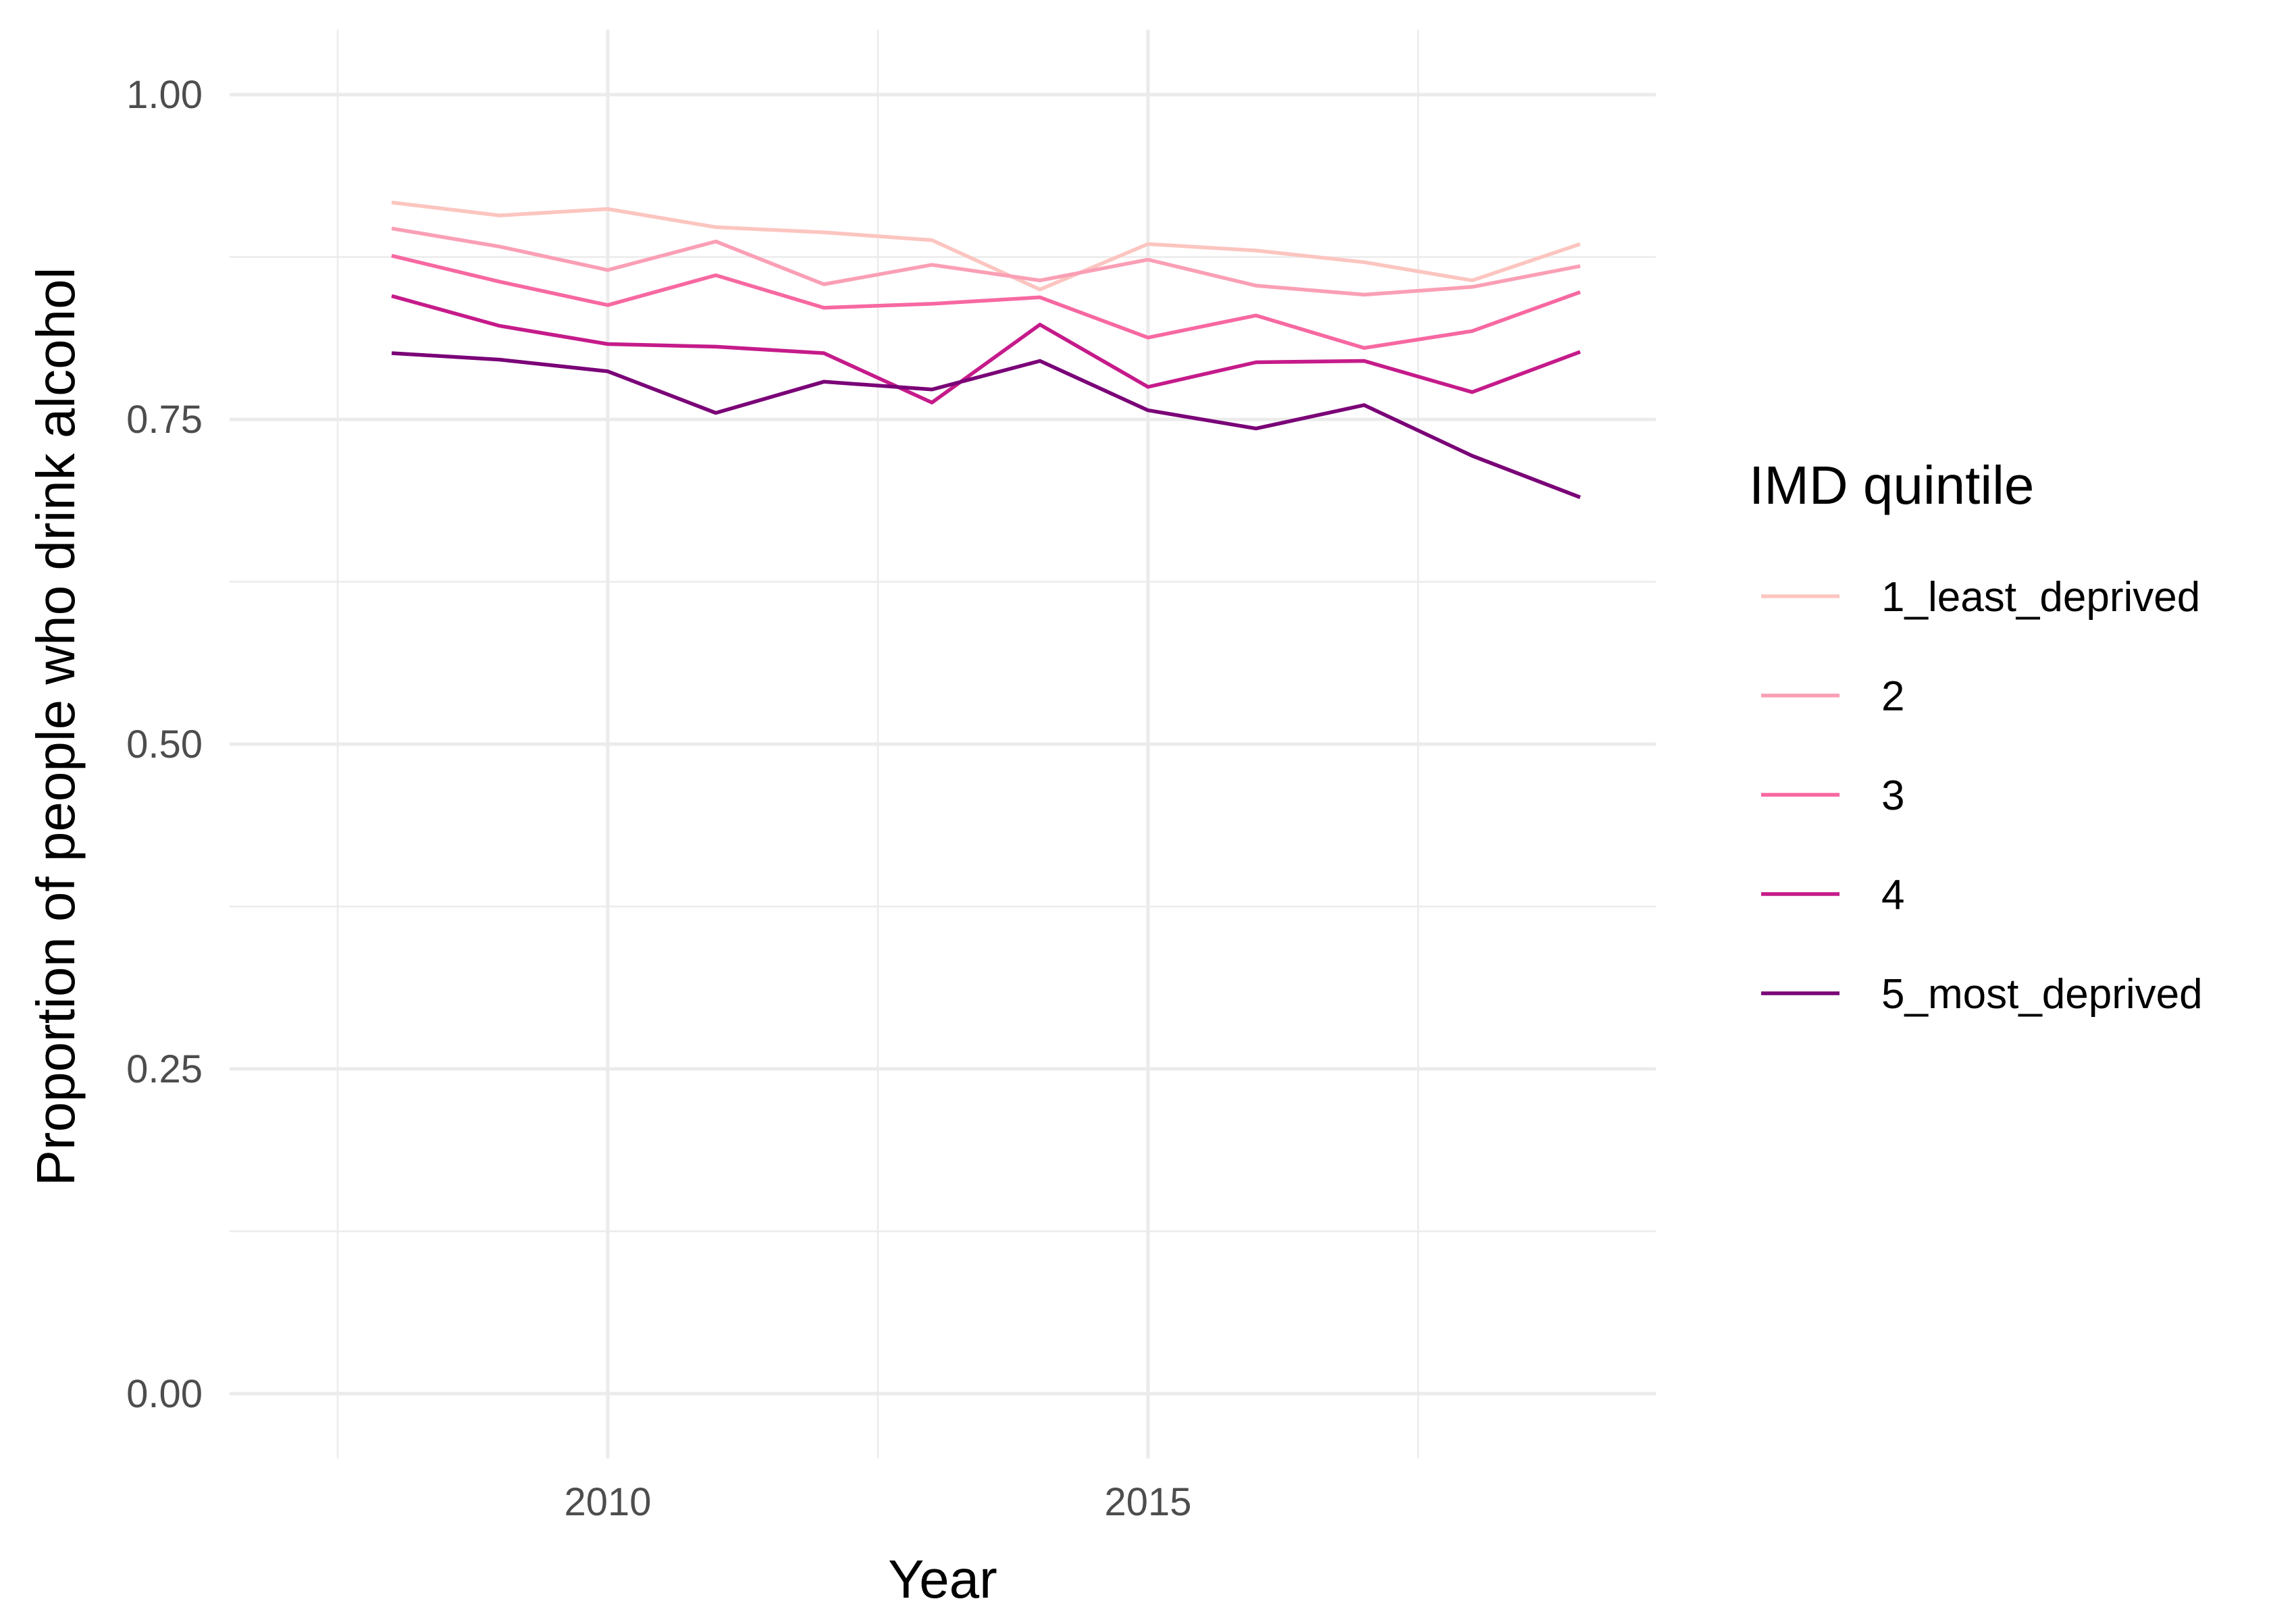 Image resolution: width=2296 pixels, height=1624 pixels. I want to click on x-tick-label: 2010, so click(607, 1502).